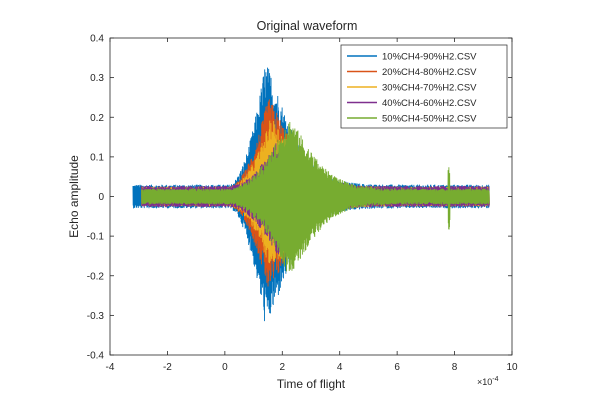 The height and width of the screenshot is (405, 600). I want to click on y-tick-label: 0.1, so click(97, 157).